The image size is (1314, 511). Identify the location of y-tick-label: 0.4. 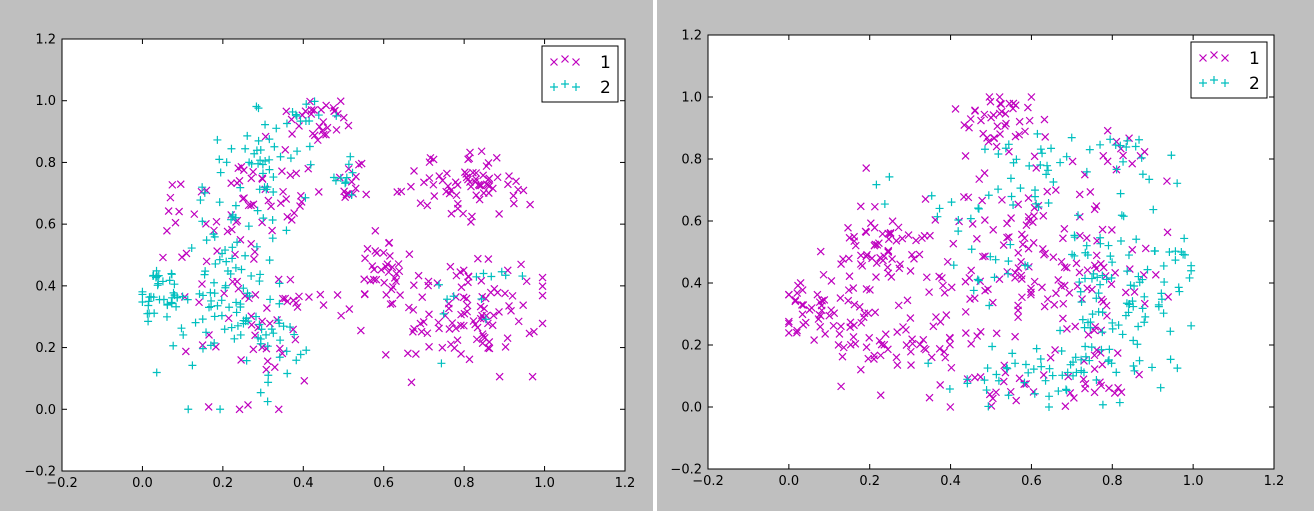
(45, 286).